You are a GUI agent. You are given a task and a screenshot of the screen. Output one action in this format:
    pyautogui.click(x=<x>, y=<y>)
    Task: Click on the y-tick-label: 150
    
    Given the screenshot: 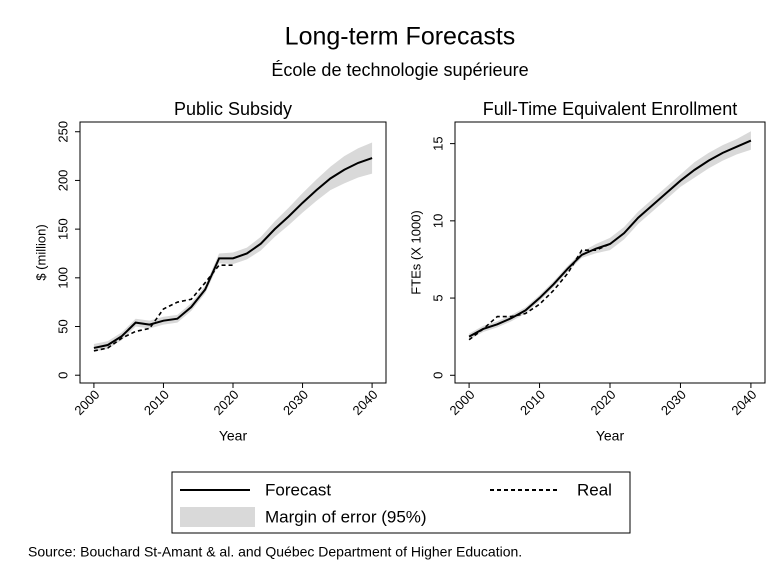 What is the action you would take?
    pyautogui.click(x=62, y=229)
    